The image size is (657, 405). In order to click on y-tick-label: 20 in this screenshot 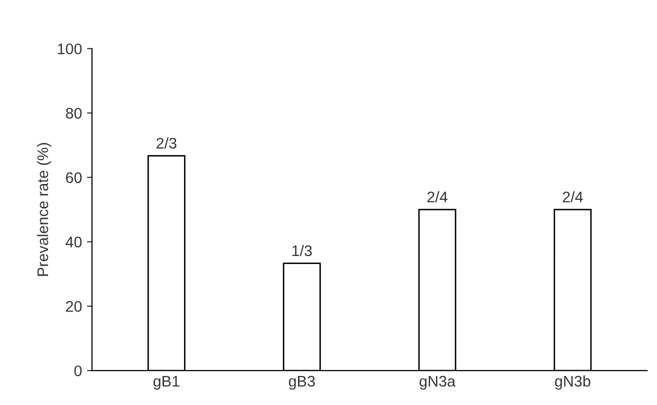, I will do `click(74, 306)`.